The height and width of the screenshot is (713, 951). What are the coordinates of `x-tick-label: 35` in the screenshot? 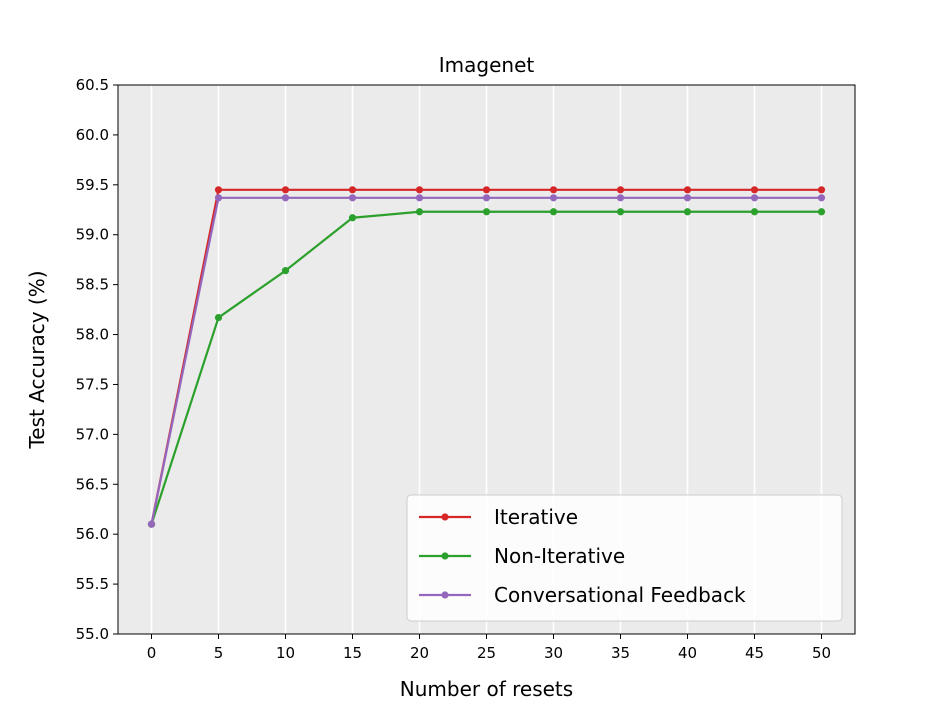 It's located at (620, 653).